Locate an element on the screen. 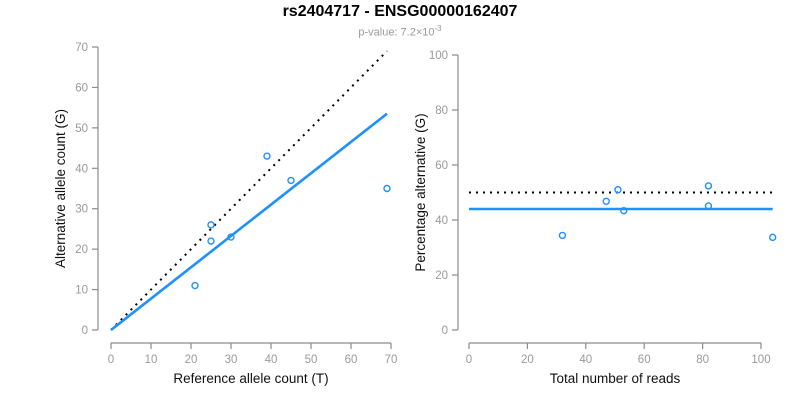 The height and width of the screenshot is (400, 800). p-value-text: p-value: 7.2×10 is located at coordinates (396, 32).